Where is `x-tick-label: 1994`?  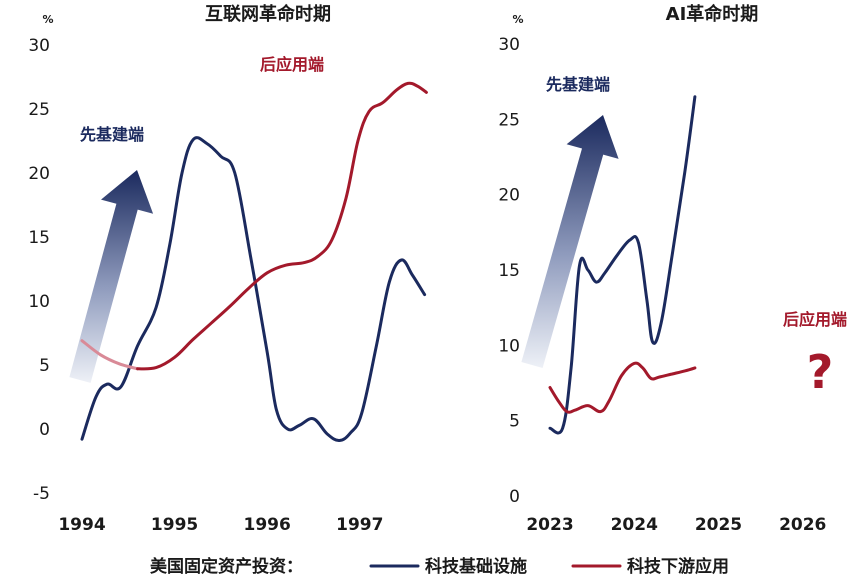 x-tick-label: 1994 is located at coordinates (81, 525).